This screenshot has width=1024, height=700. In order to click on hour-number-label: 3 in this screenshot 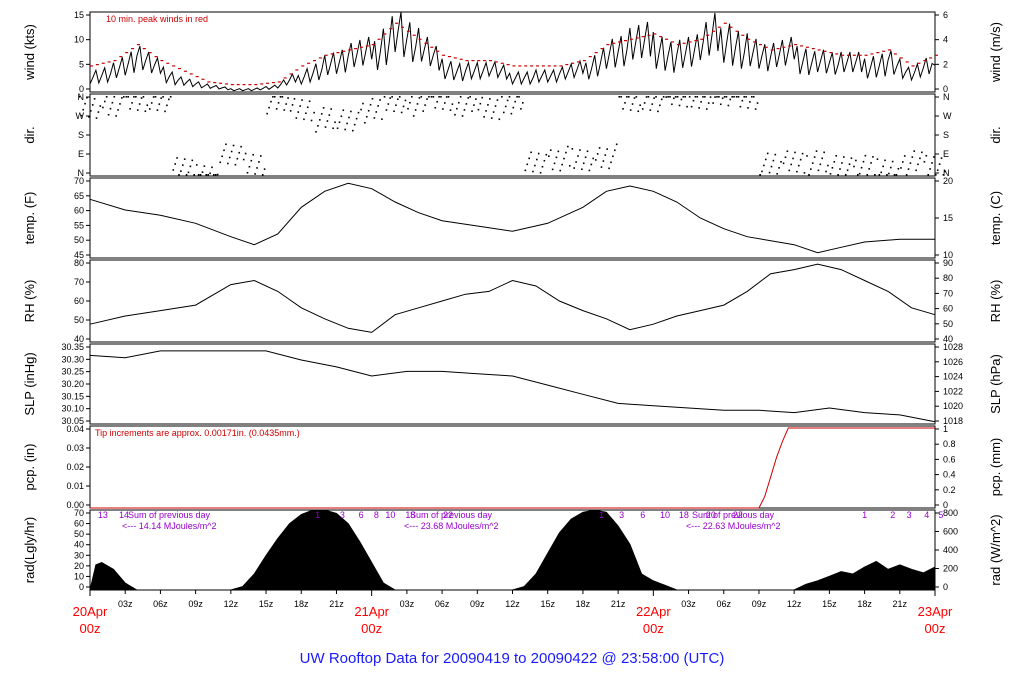, I will do `click(621, 515)`.